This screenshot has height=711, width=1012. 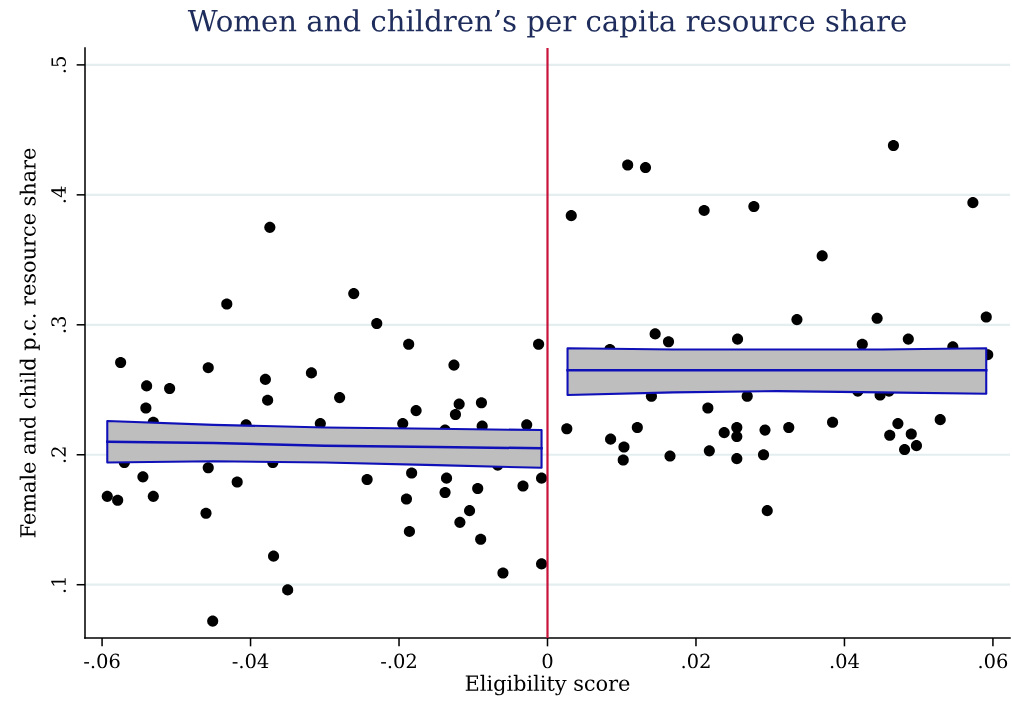 What do you see at coordinates (696, 661) in the screenshot?
I see `x-tick-label: .02` at bounding box center [696, 661].